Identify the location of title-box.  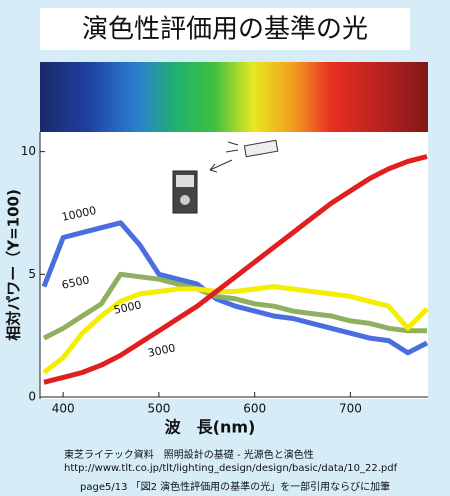
(225, 29).